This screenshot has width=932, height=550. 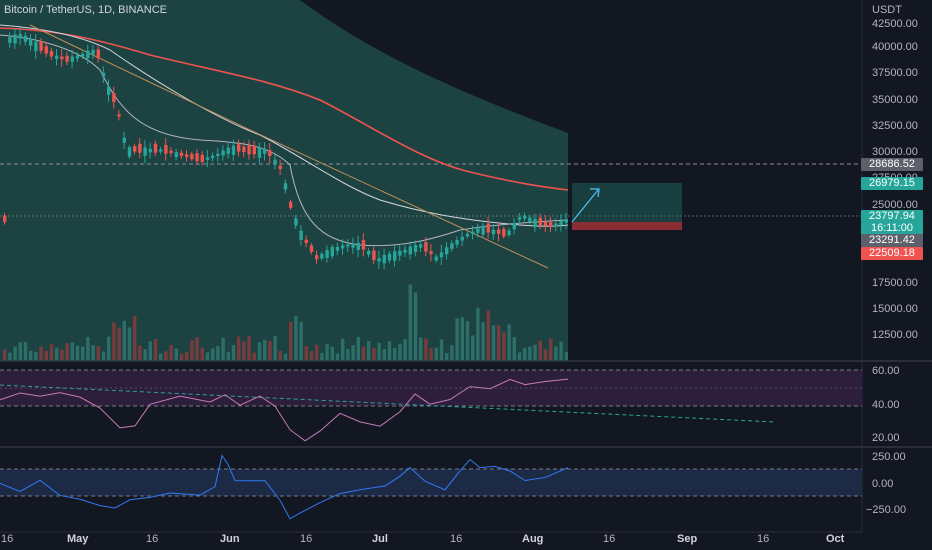 I want to click on date-tick: Sep, so click(x=687, y=539).